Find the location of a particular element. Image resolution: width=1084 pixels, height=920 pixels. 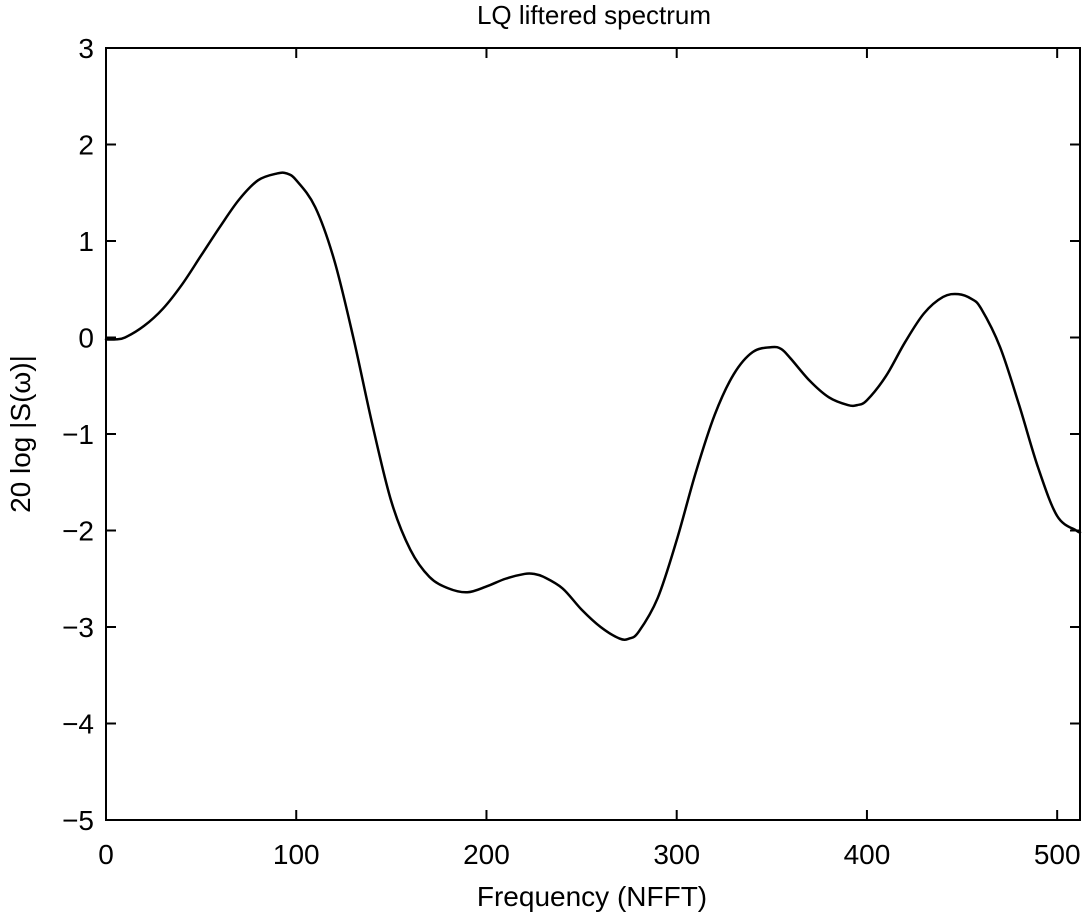

x-axis-tick-labels: 0 100 200 300 400 500 is located at coordinates (589, 854).